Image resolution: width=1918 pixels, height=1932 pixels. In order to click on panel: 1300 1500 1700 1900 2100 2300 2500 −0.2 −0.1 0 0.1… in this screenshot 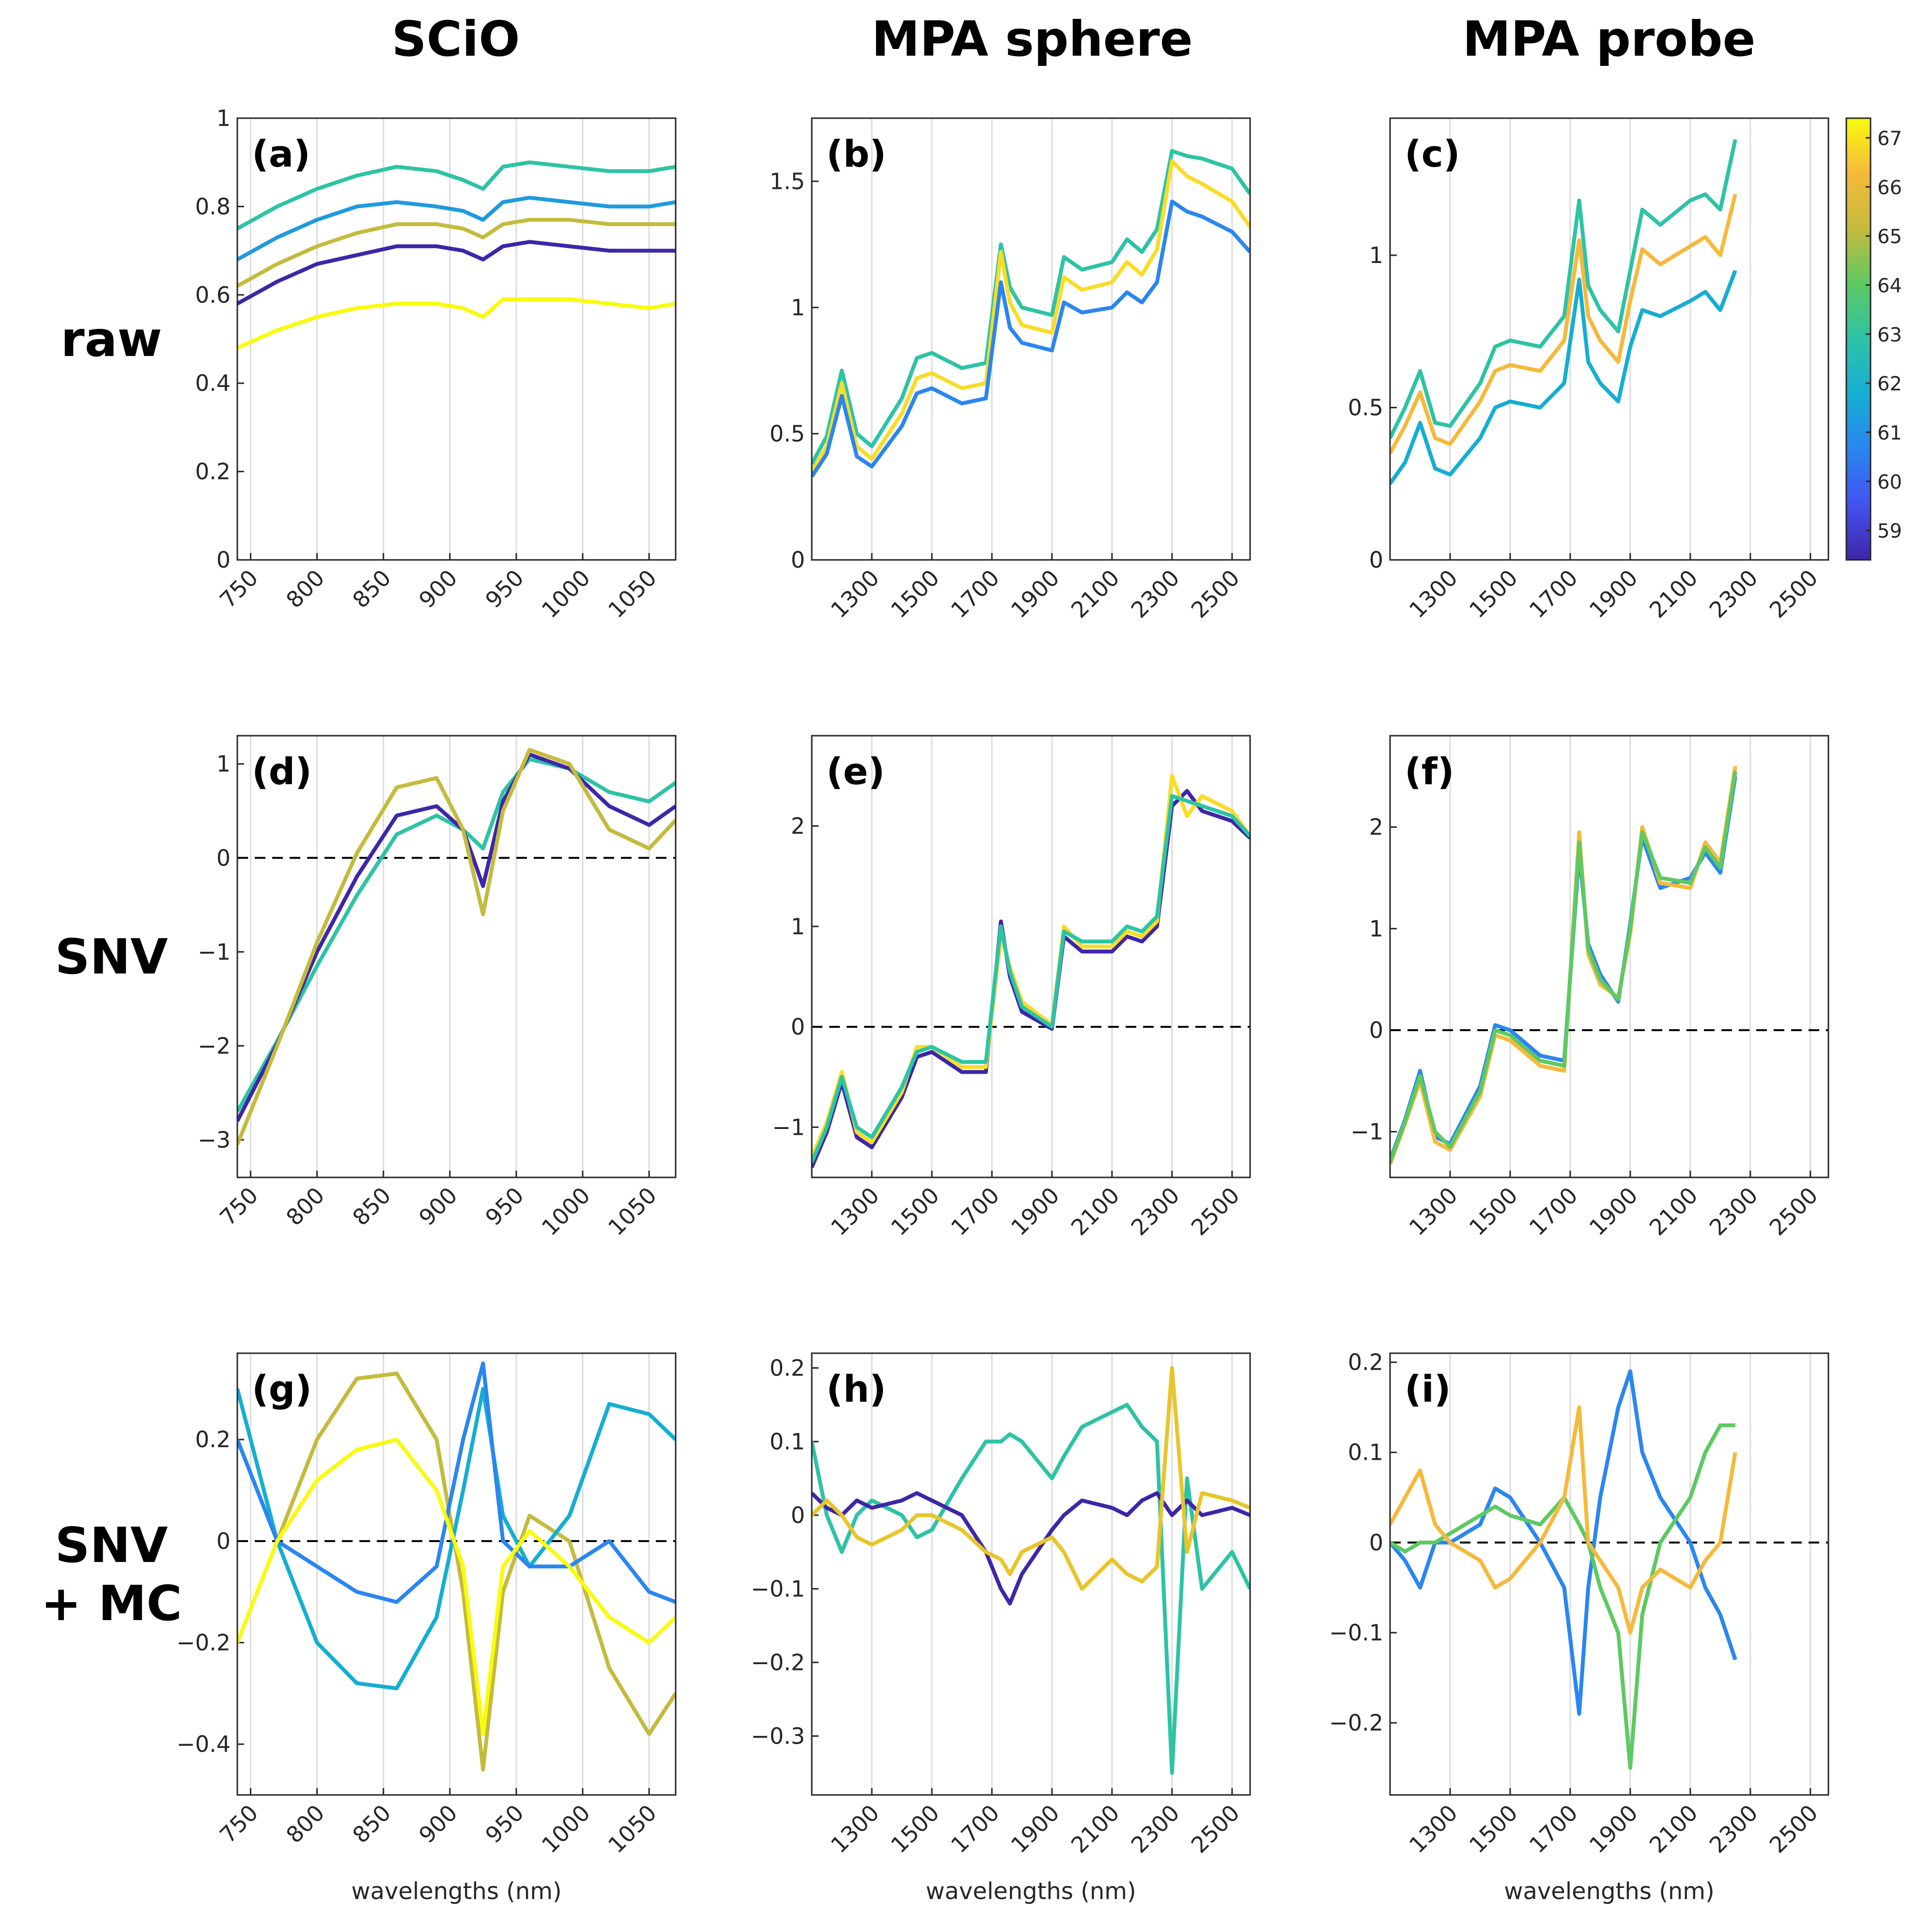, I will do `click(1579, 1627)`.